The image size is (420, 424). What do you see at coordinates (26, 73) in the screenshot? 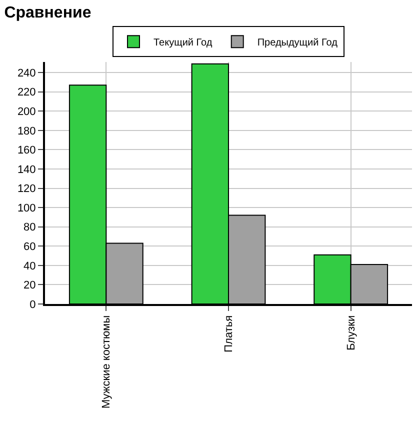
I see `y-tick-label: 240` at bounding box center [26, 73].